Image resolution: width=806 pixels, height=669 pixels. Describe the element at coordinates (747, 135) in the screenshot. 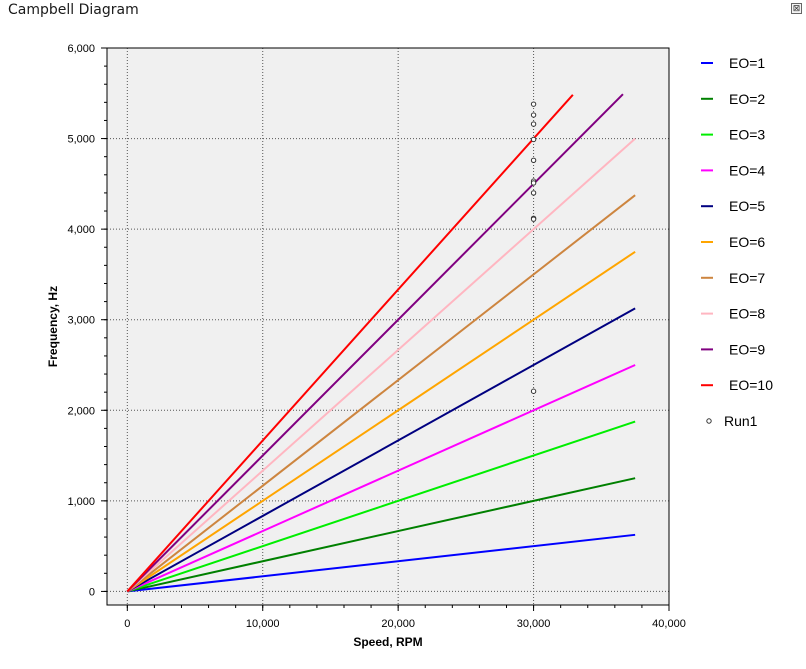

I see `legend-label: EO=3` at that location.